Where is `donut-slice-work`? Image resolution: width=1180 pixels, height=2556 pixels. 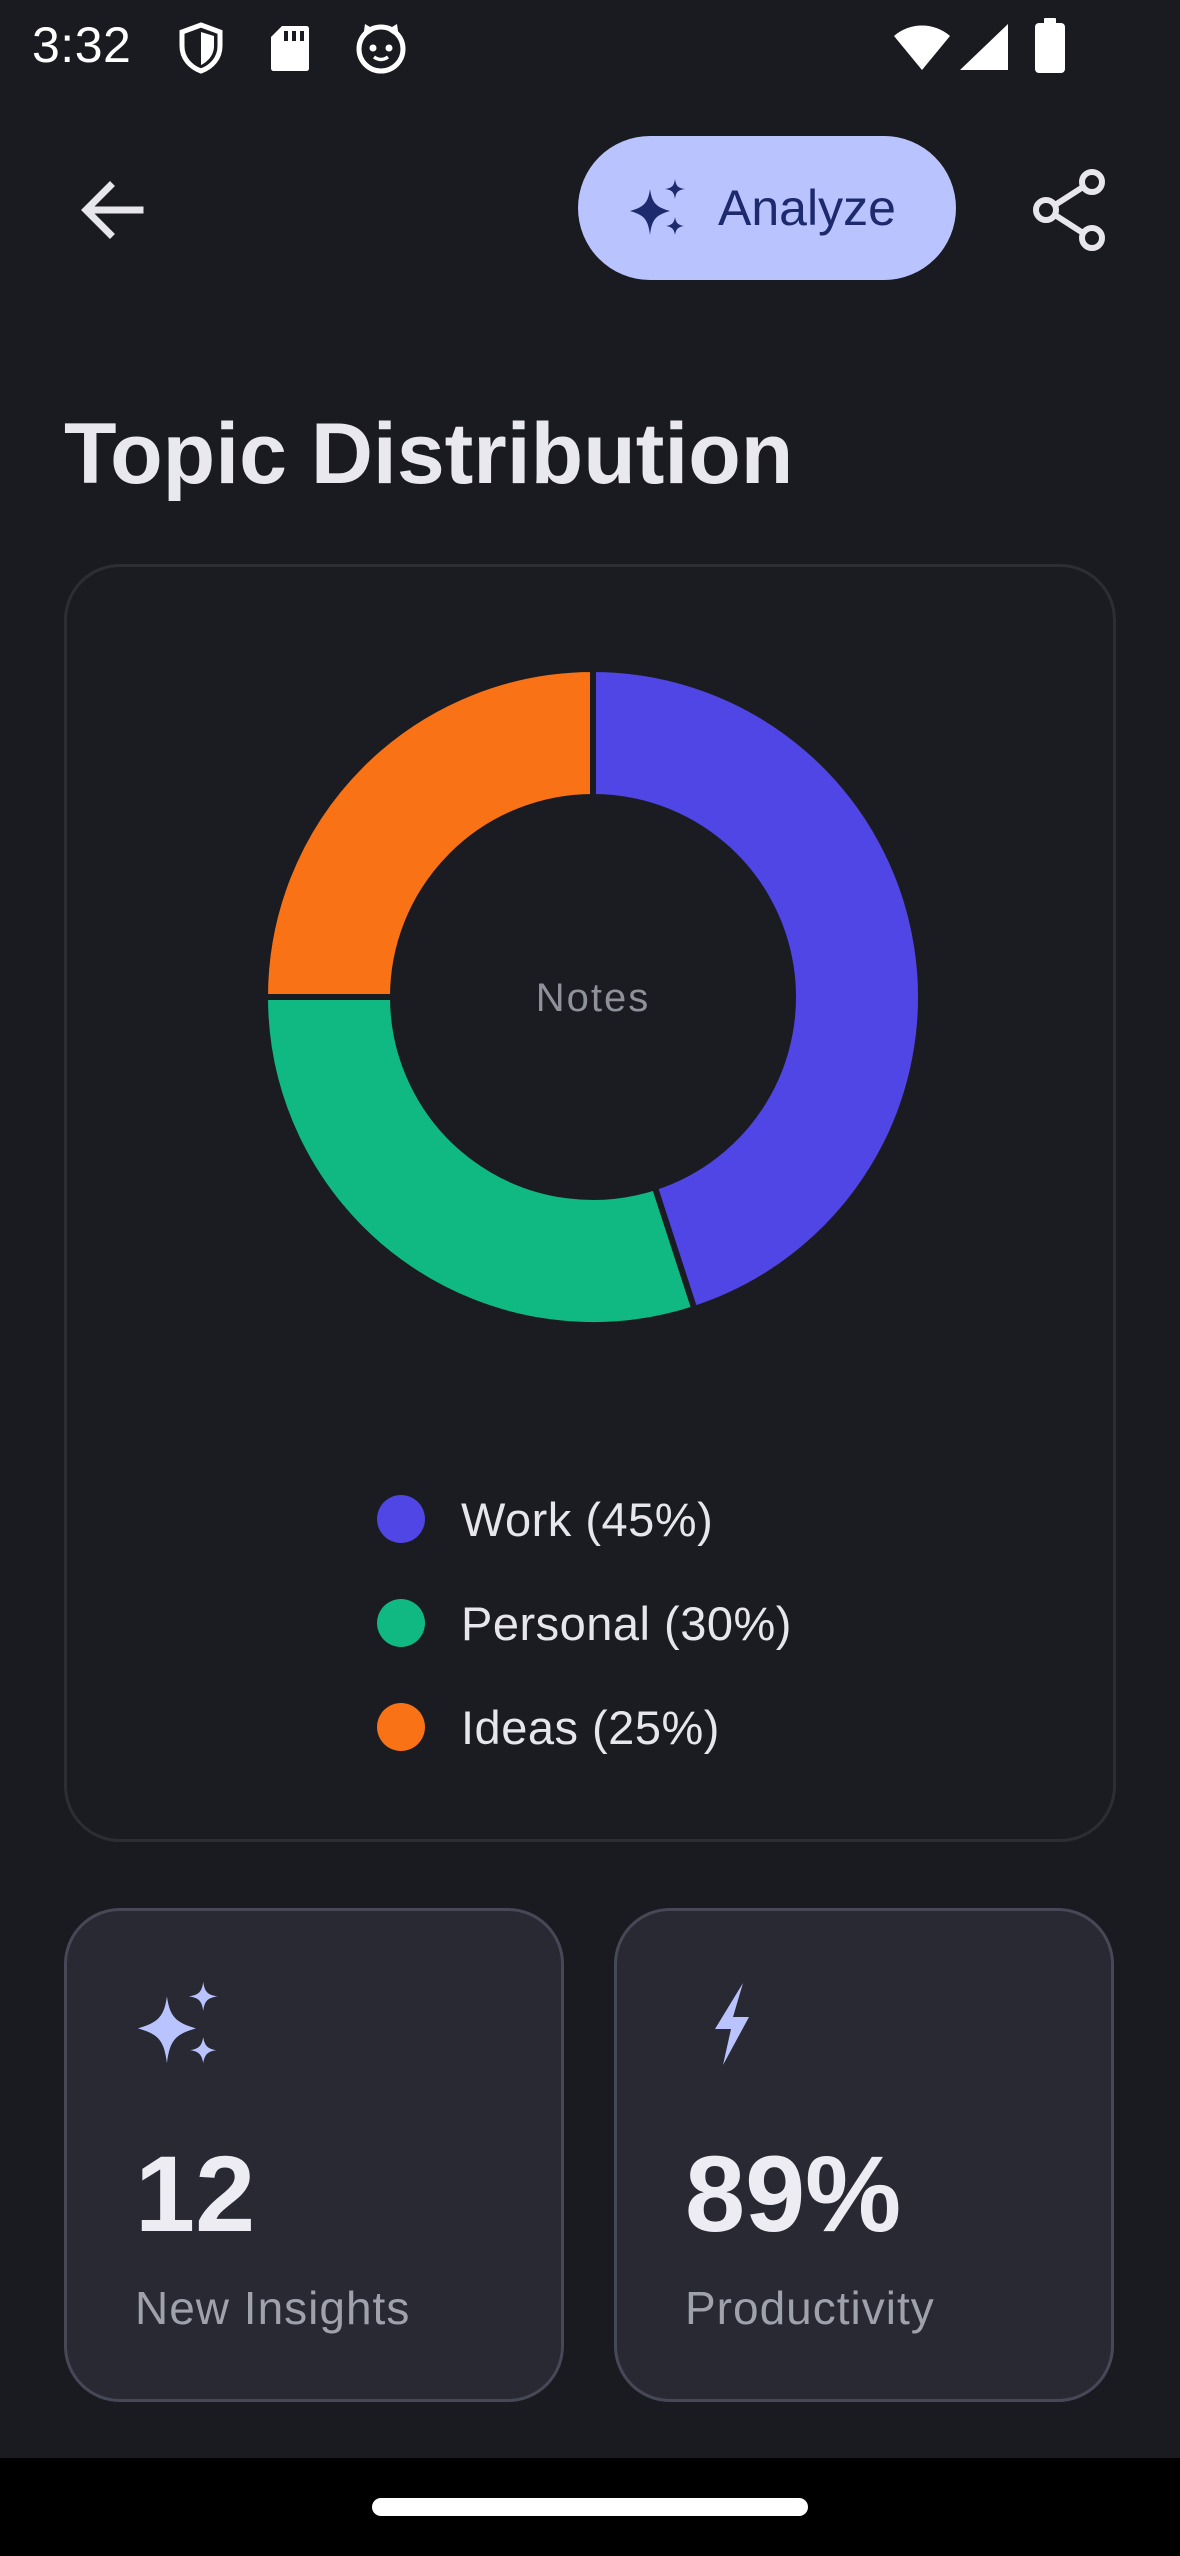
donut-slice-work is located at coordinates (756, 990).